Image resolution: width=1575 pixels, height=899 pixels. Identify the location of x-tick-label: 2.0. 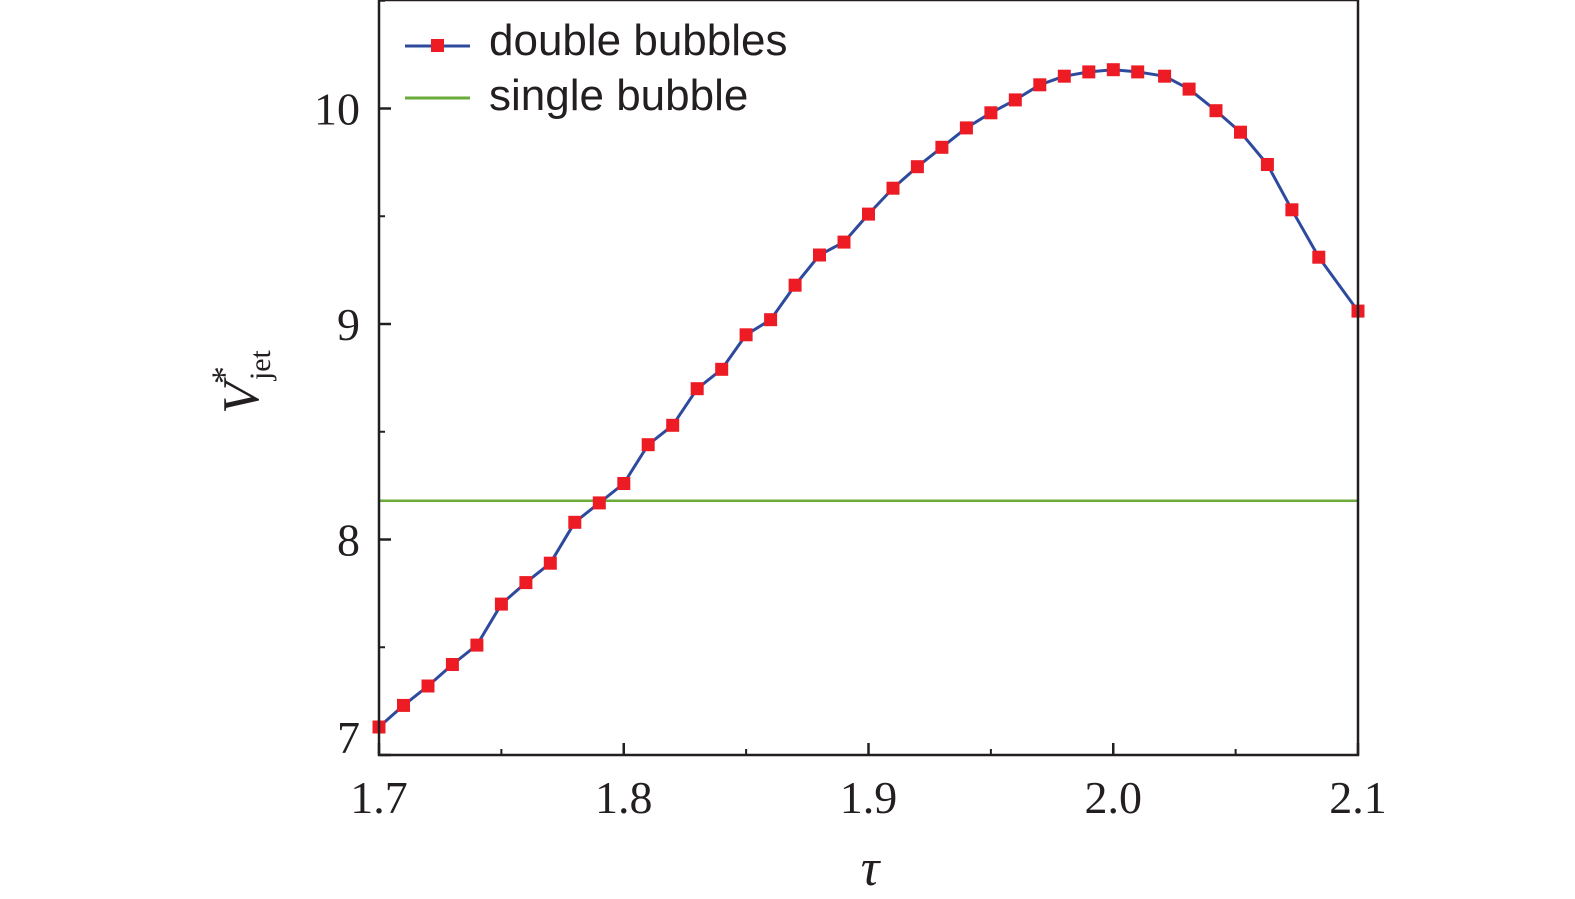
(1114, 797).